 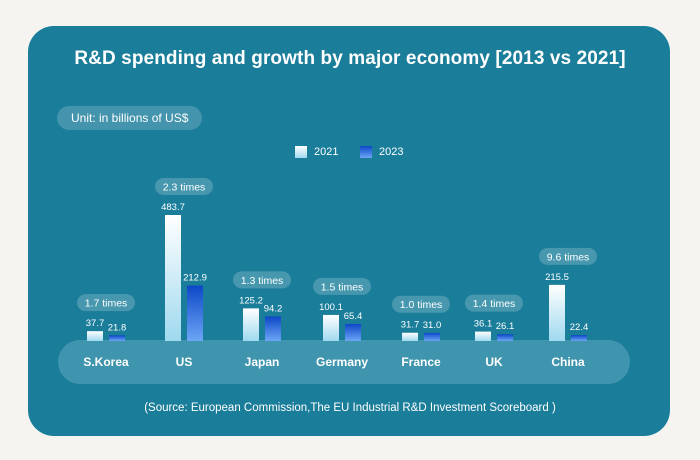 What do you see at coordinates (483, 336) in the screenshot?
I see `bar-2021-uk` at bounding box center [483, 336].